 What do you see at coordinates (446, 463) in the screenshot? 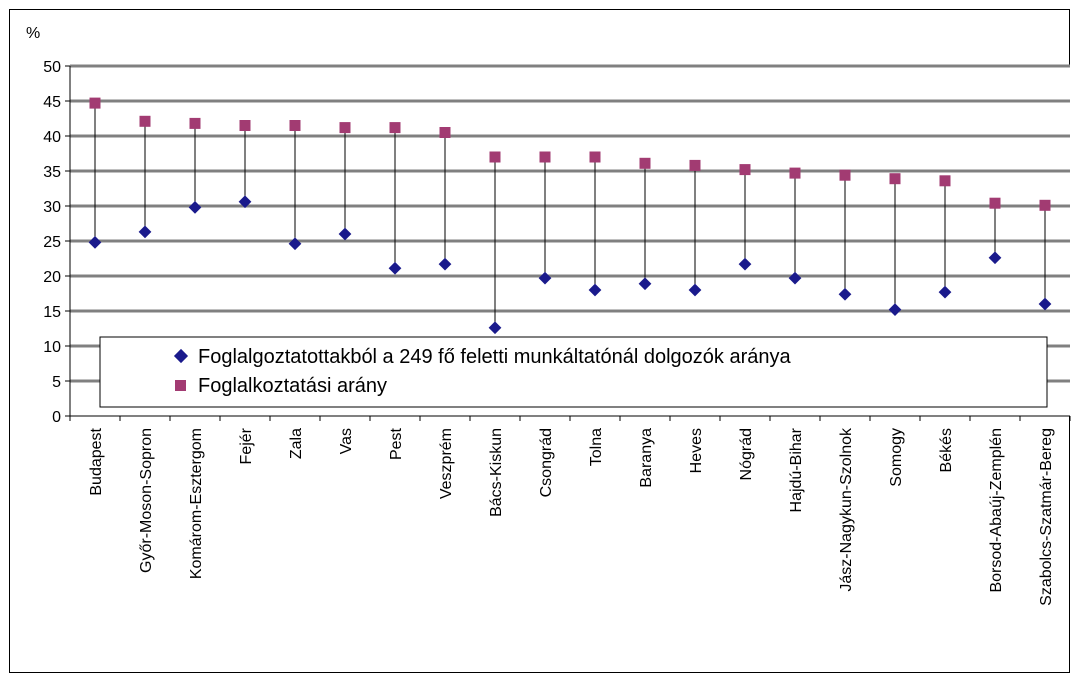
I see `x-tick-label: Veszprém` at bounding box center [446, 463].